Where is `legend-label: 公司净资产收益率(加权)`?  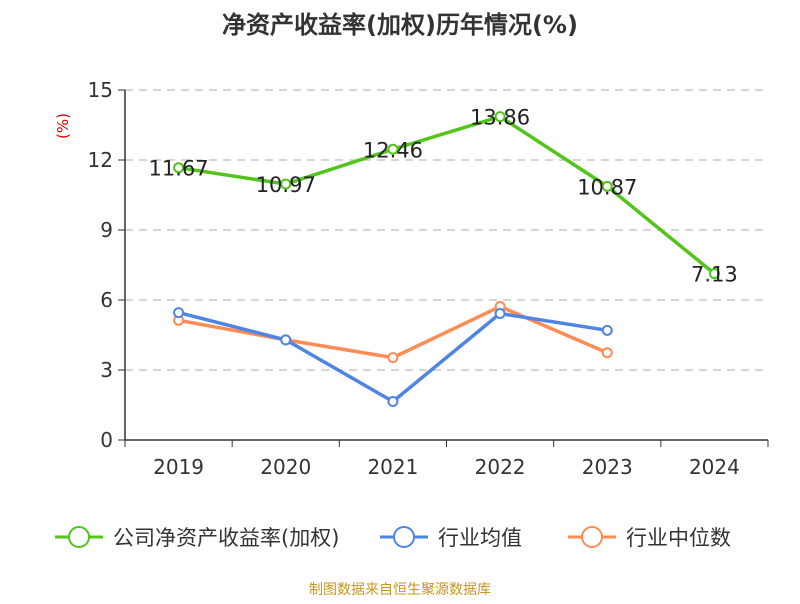 legend-label: 公司净资产收益率(加权) is located at coordinates (226, 538).